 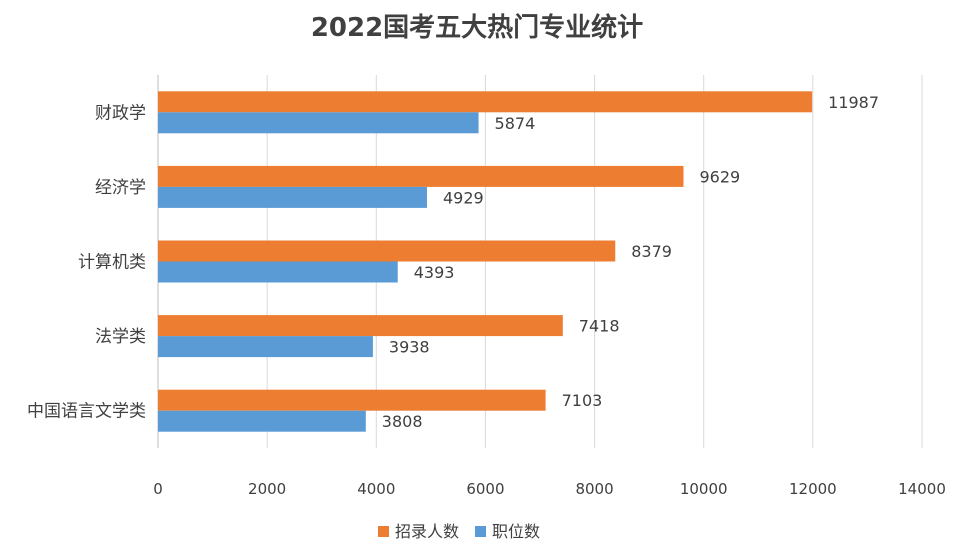 What do you see at coordinates (594, 489) in the screenshot?
I see `x-tick-label: 8000` at bounding box center [594, 489].